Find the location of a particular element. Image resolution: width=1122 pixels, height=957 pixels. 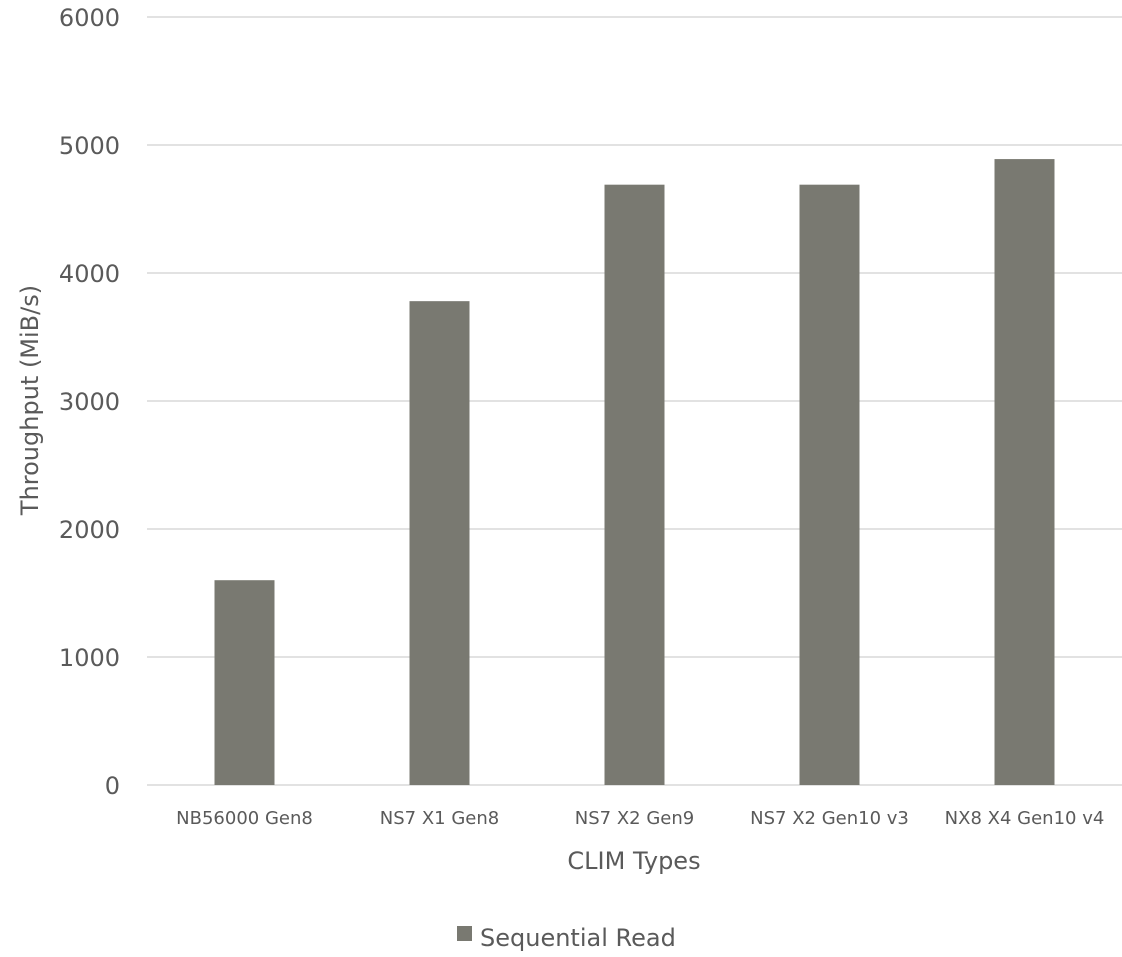

y-axis-title: Throughput (MiB/s) is located at coordinates (30, 400).